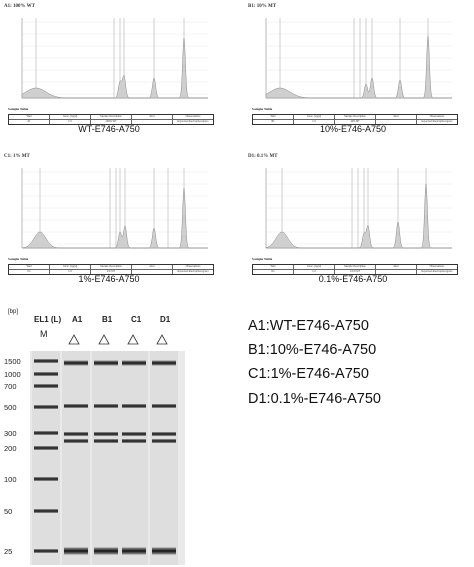 The height and width of the screenshot is (567, 474). I want to click on ladder-size-label: 1500, so click(12, 361).